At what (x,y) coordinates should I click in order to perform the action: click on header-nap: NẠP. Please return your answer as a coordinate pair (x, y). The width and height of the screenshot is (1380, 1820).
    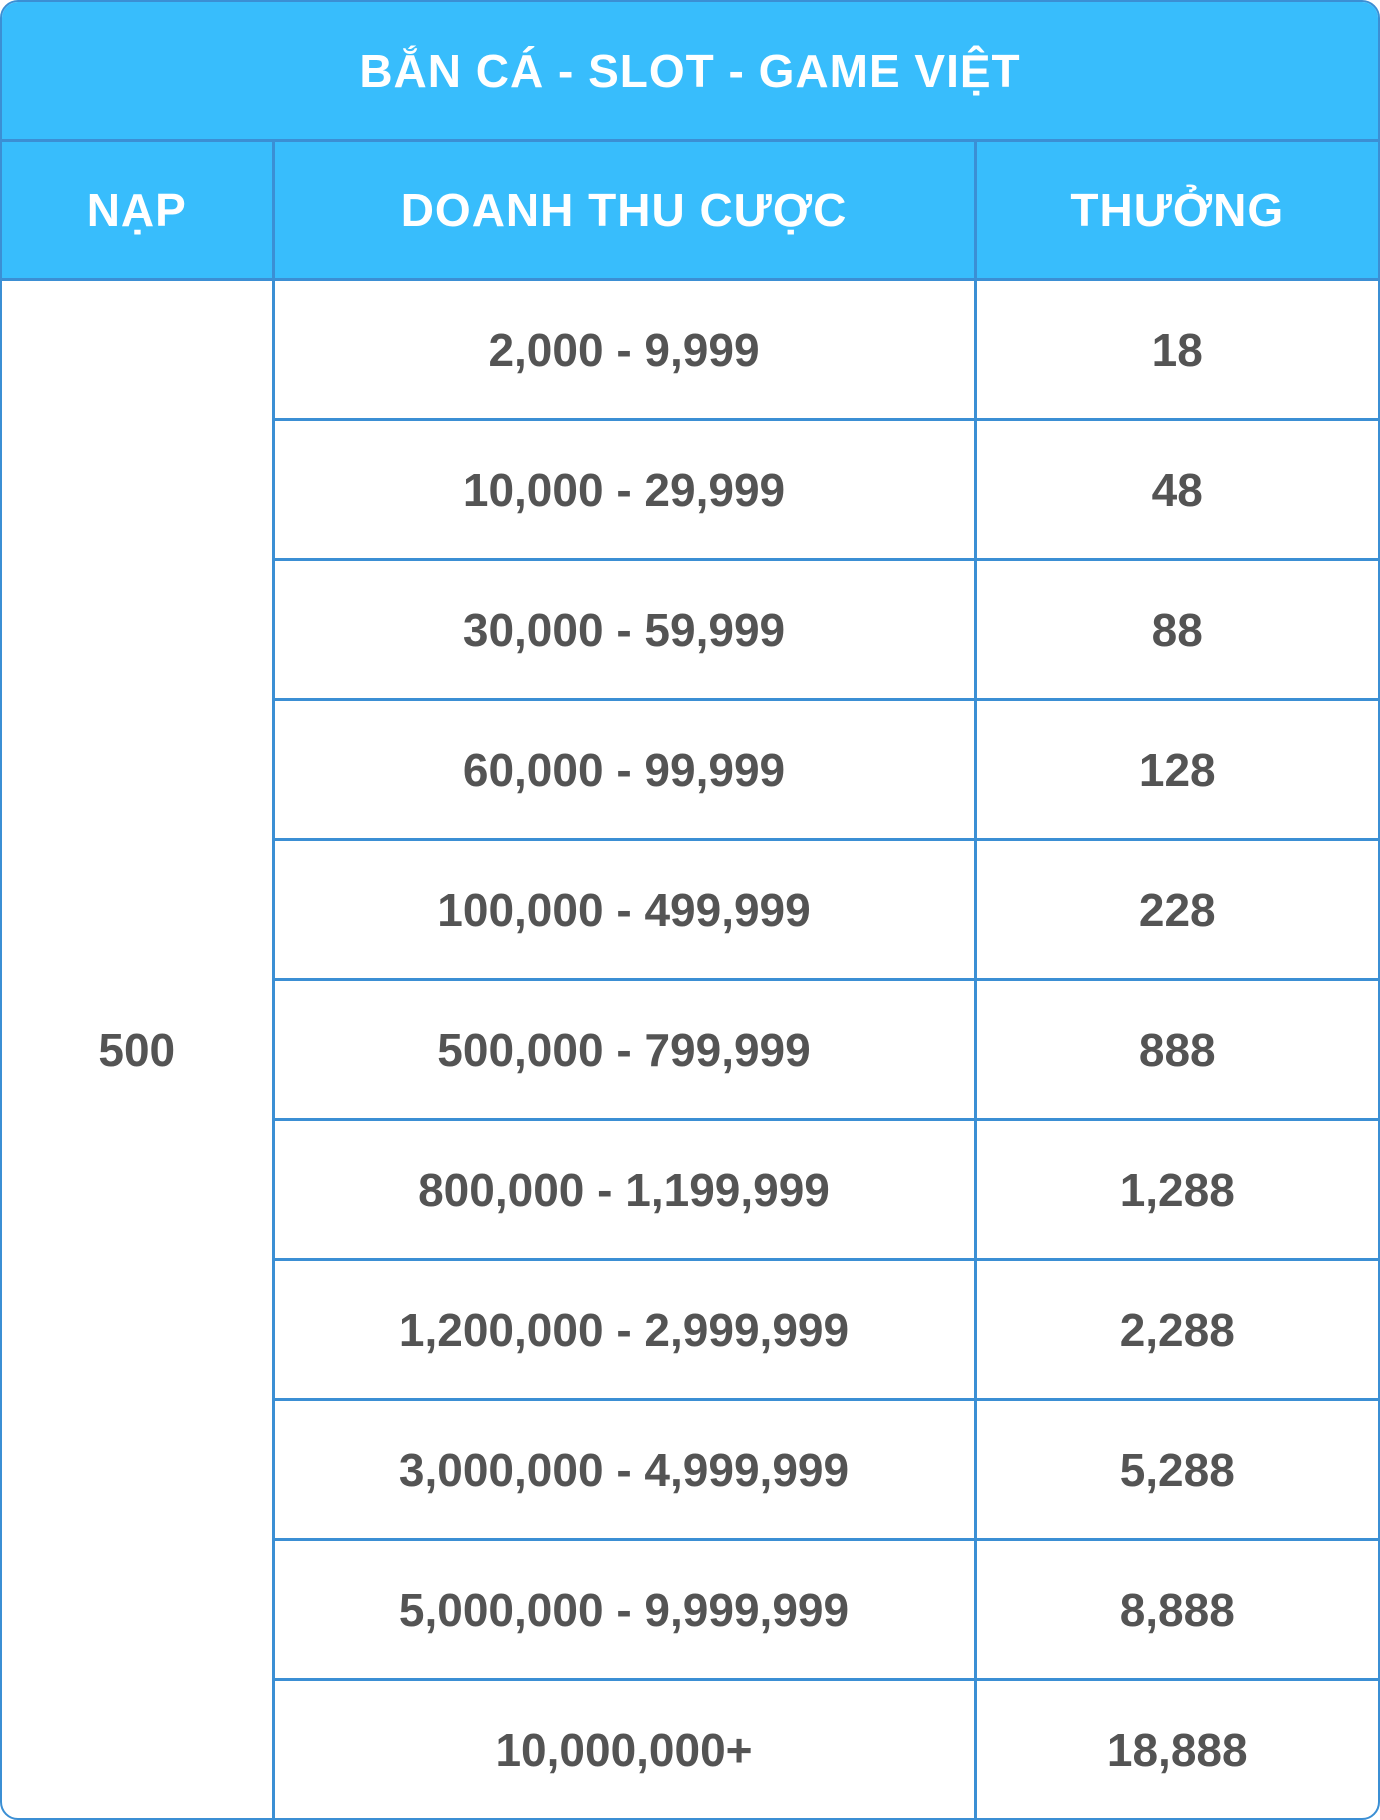
    Looking at the image, I should click on (138, 211).